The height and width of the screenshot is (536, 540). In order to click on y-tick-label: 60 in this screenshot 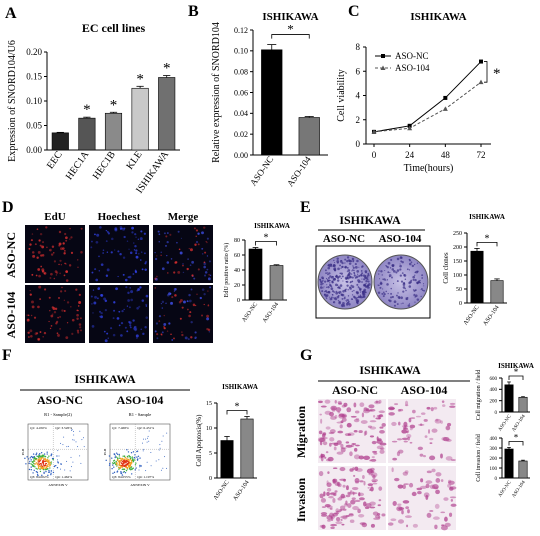, I will do `click(237, 256)`.